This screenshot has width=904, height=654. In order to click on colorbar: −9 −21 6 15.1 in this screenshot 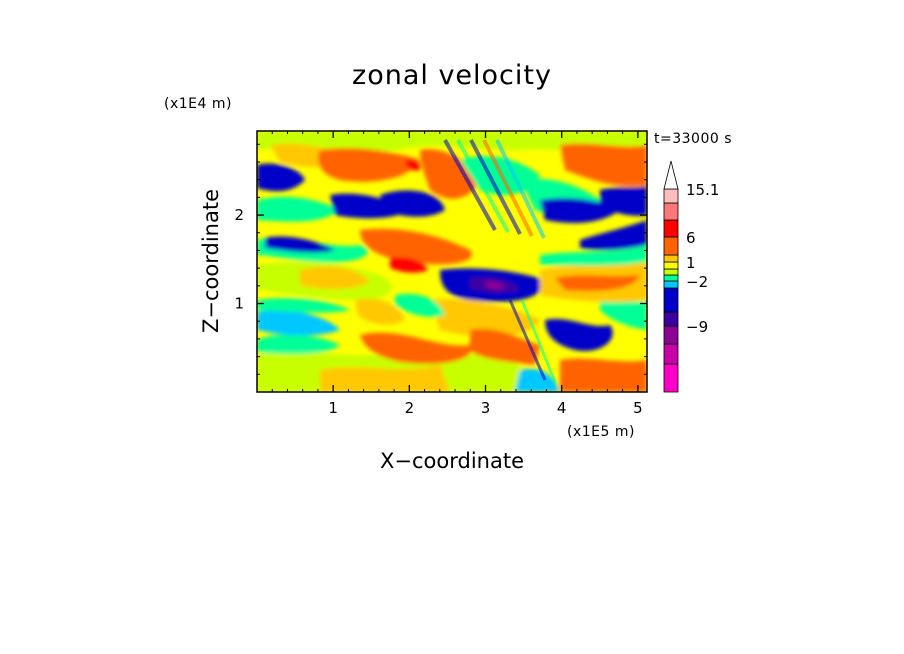, I will do `click(691, 276)`.